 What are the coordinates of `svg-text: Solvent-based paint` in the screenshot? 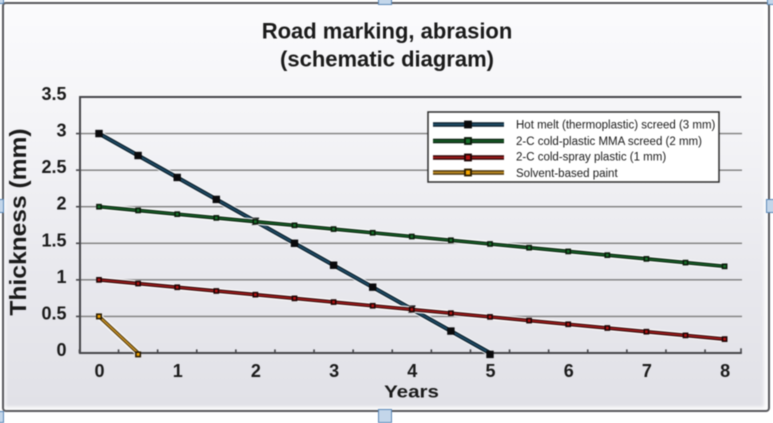 It's located at (567, 174).